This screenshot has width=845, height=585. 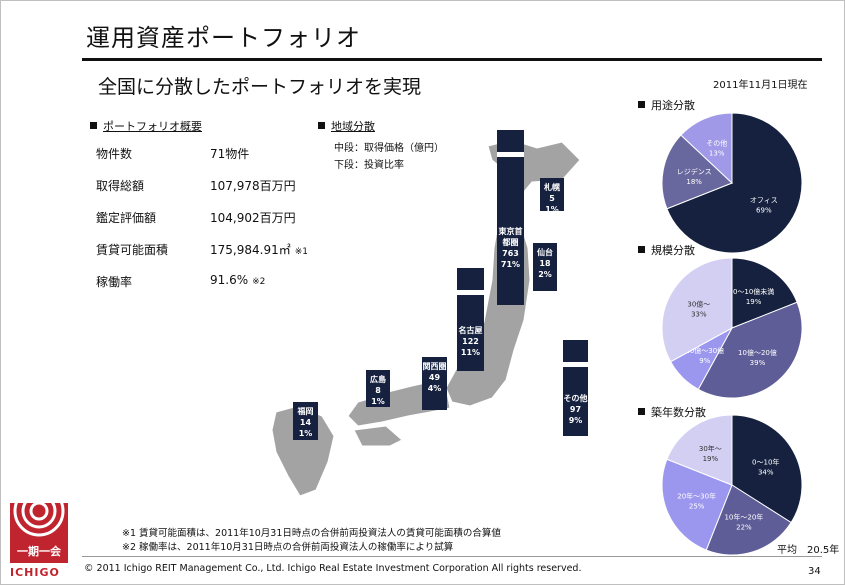 I want to click on pie-slice-value: 18%, so click(x=694, y=182).